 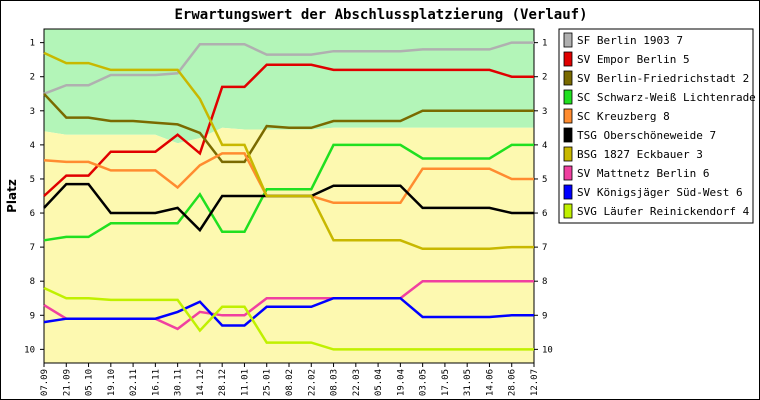 What do you see at coordinates (490, 382) in the screenshot?
I see `x-tick-label: 14.06` at bounding box center [490, 382].